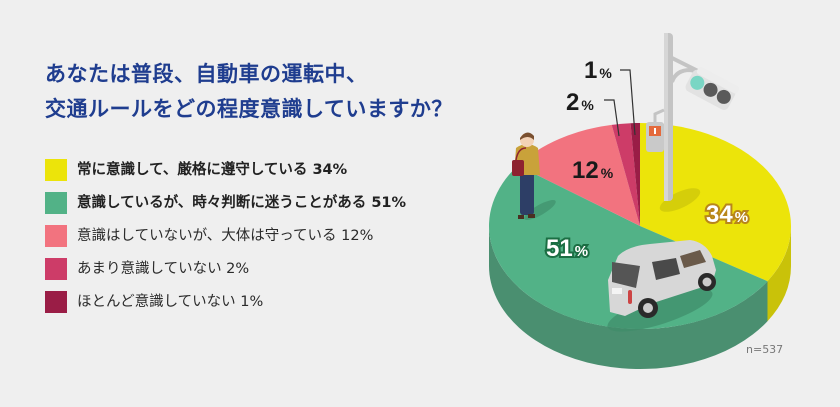 The height and width of the screenshot is (407, 840). I want to click on legend-item-hardly-conscious: ほとんど意識していない 1%, so click(225, 307).